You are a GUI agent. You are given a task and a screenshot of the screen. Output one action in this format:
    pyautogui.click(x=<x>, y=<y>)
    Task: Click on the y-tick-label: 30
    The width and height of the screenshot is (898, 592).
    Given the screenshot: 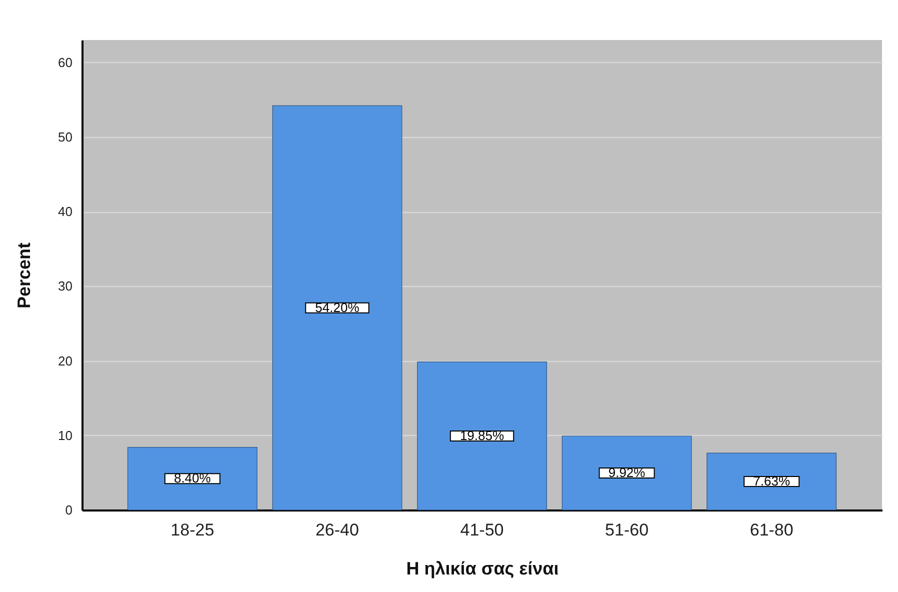 What is the action you would take?
    pyautogui.click(x=65, y=286)
    